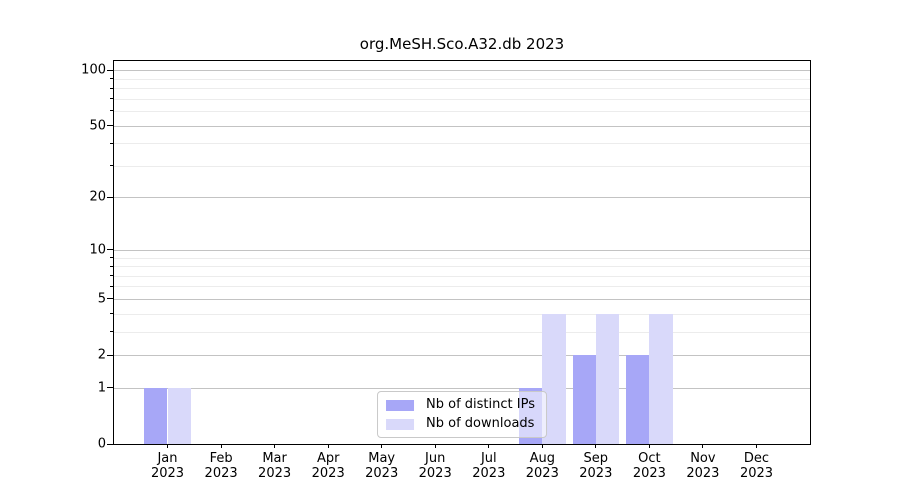 The width and height of the screenshot is (900, 500). I want to click on x-tick-month: Apr, so click(328, 458).